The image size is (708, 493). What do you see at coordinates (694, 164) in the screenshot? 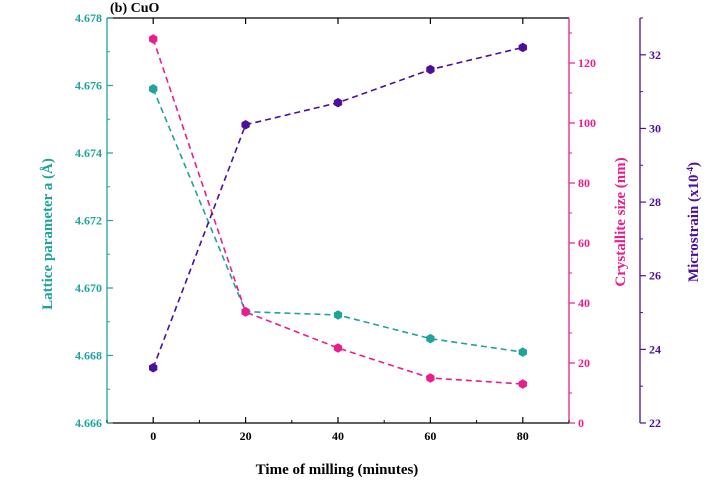
I see `microstrain-label-end: )` at bounding box center [694, 164].